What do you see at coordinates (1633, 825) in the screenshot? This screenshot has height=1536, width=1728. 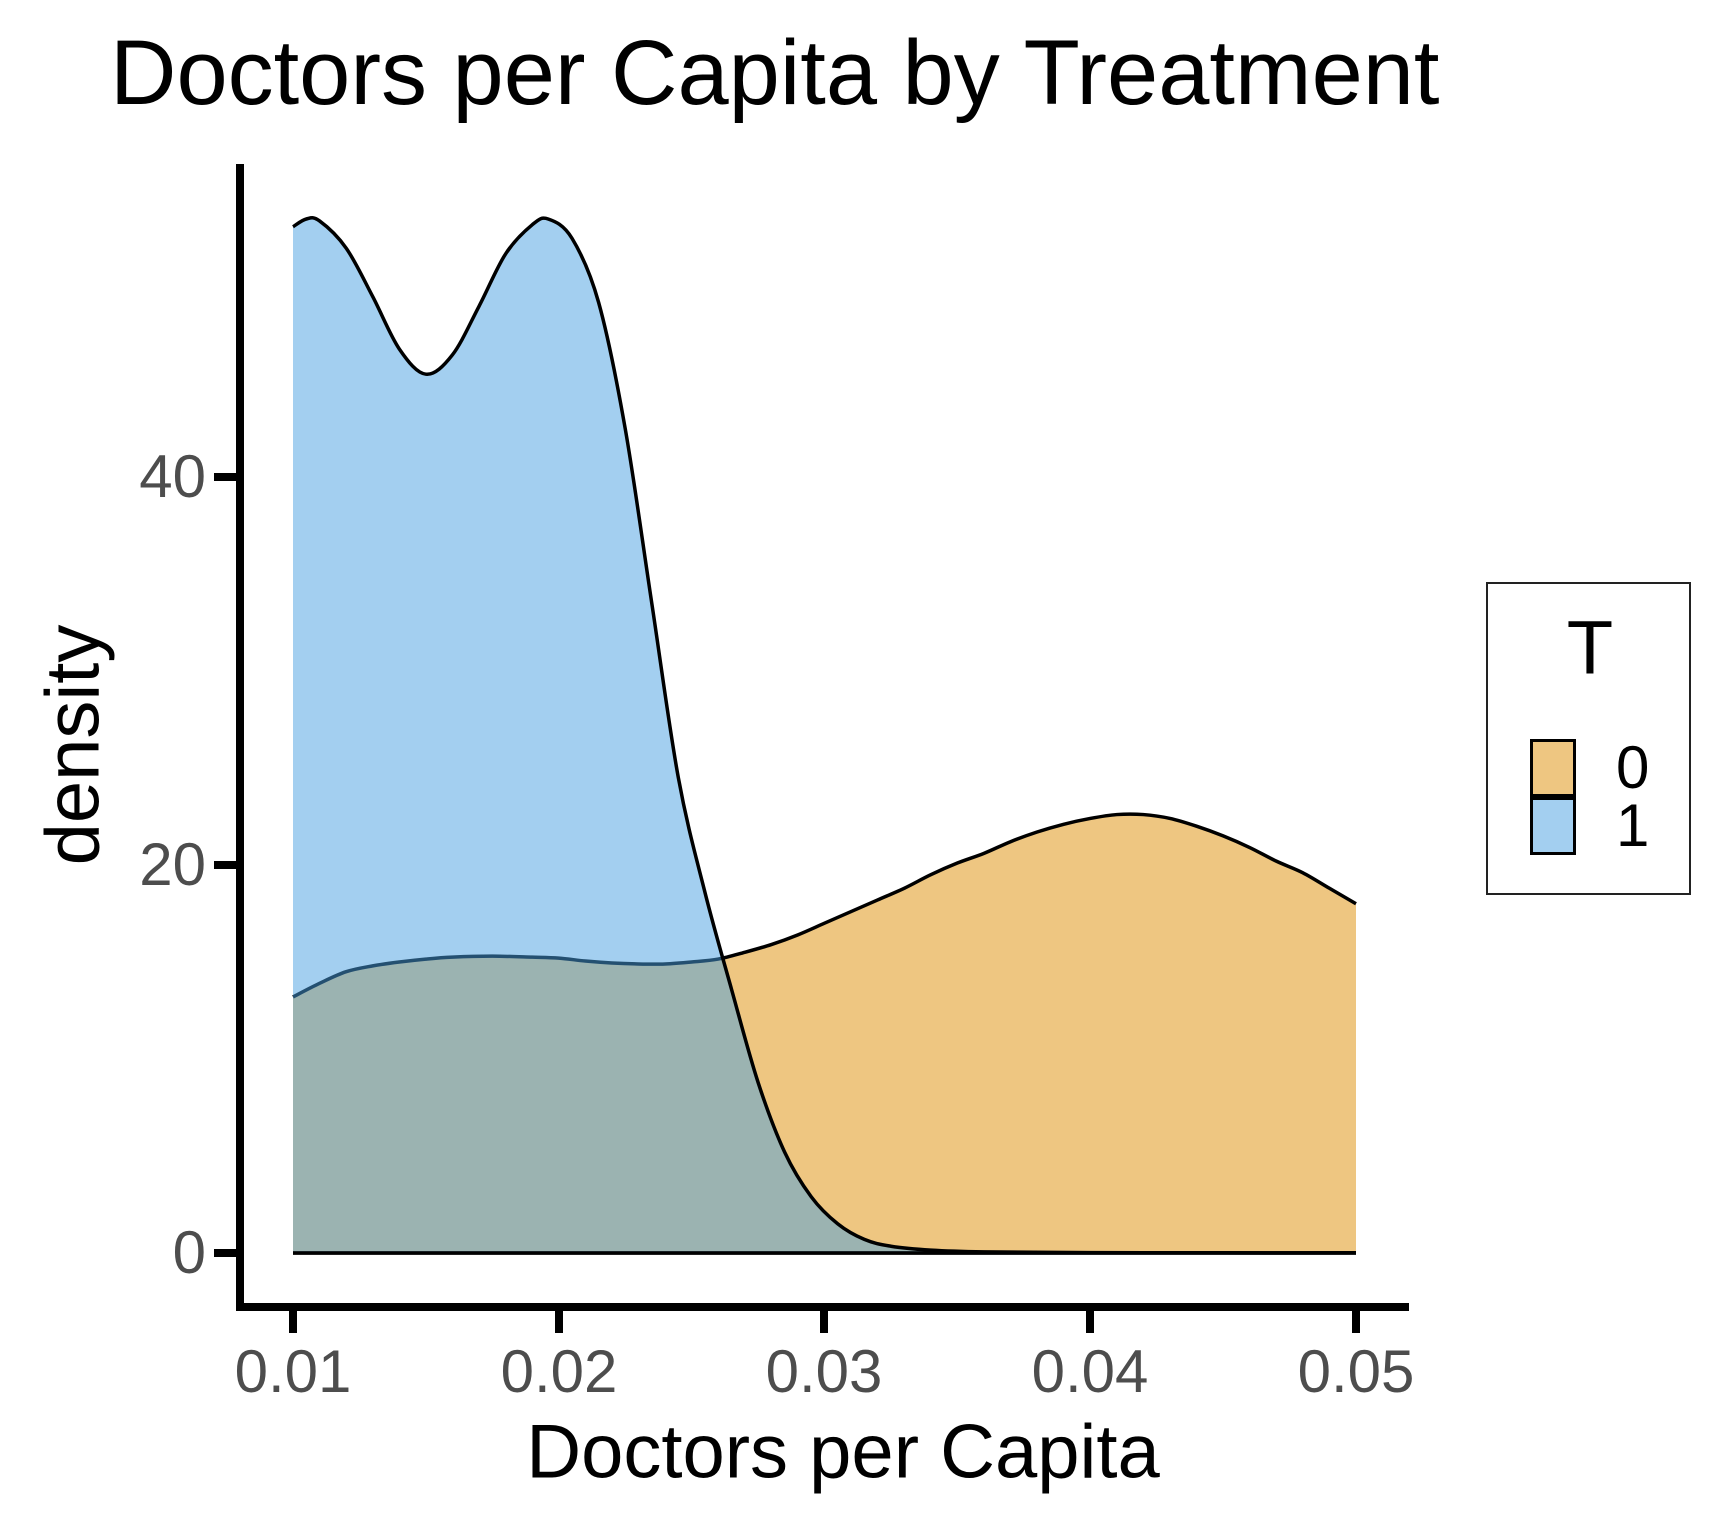 I see `legend-label-treatment-1: 1` at bounding box center [1633, 825].